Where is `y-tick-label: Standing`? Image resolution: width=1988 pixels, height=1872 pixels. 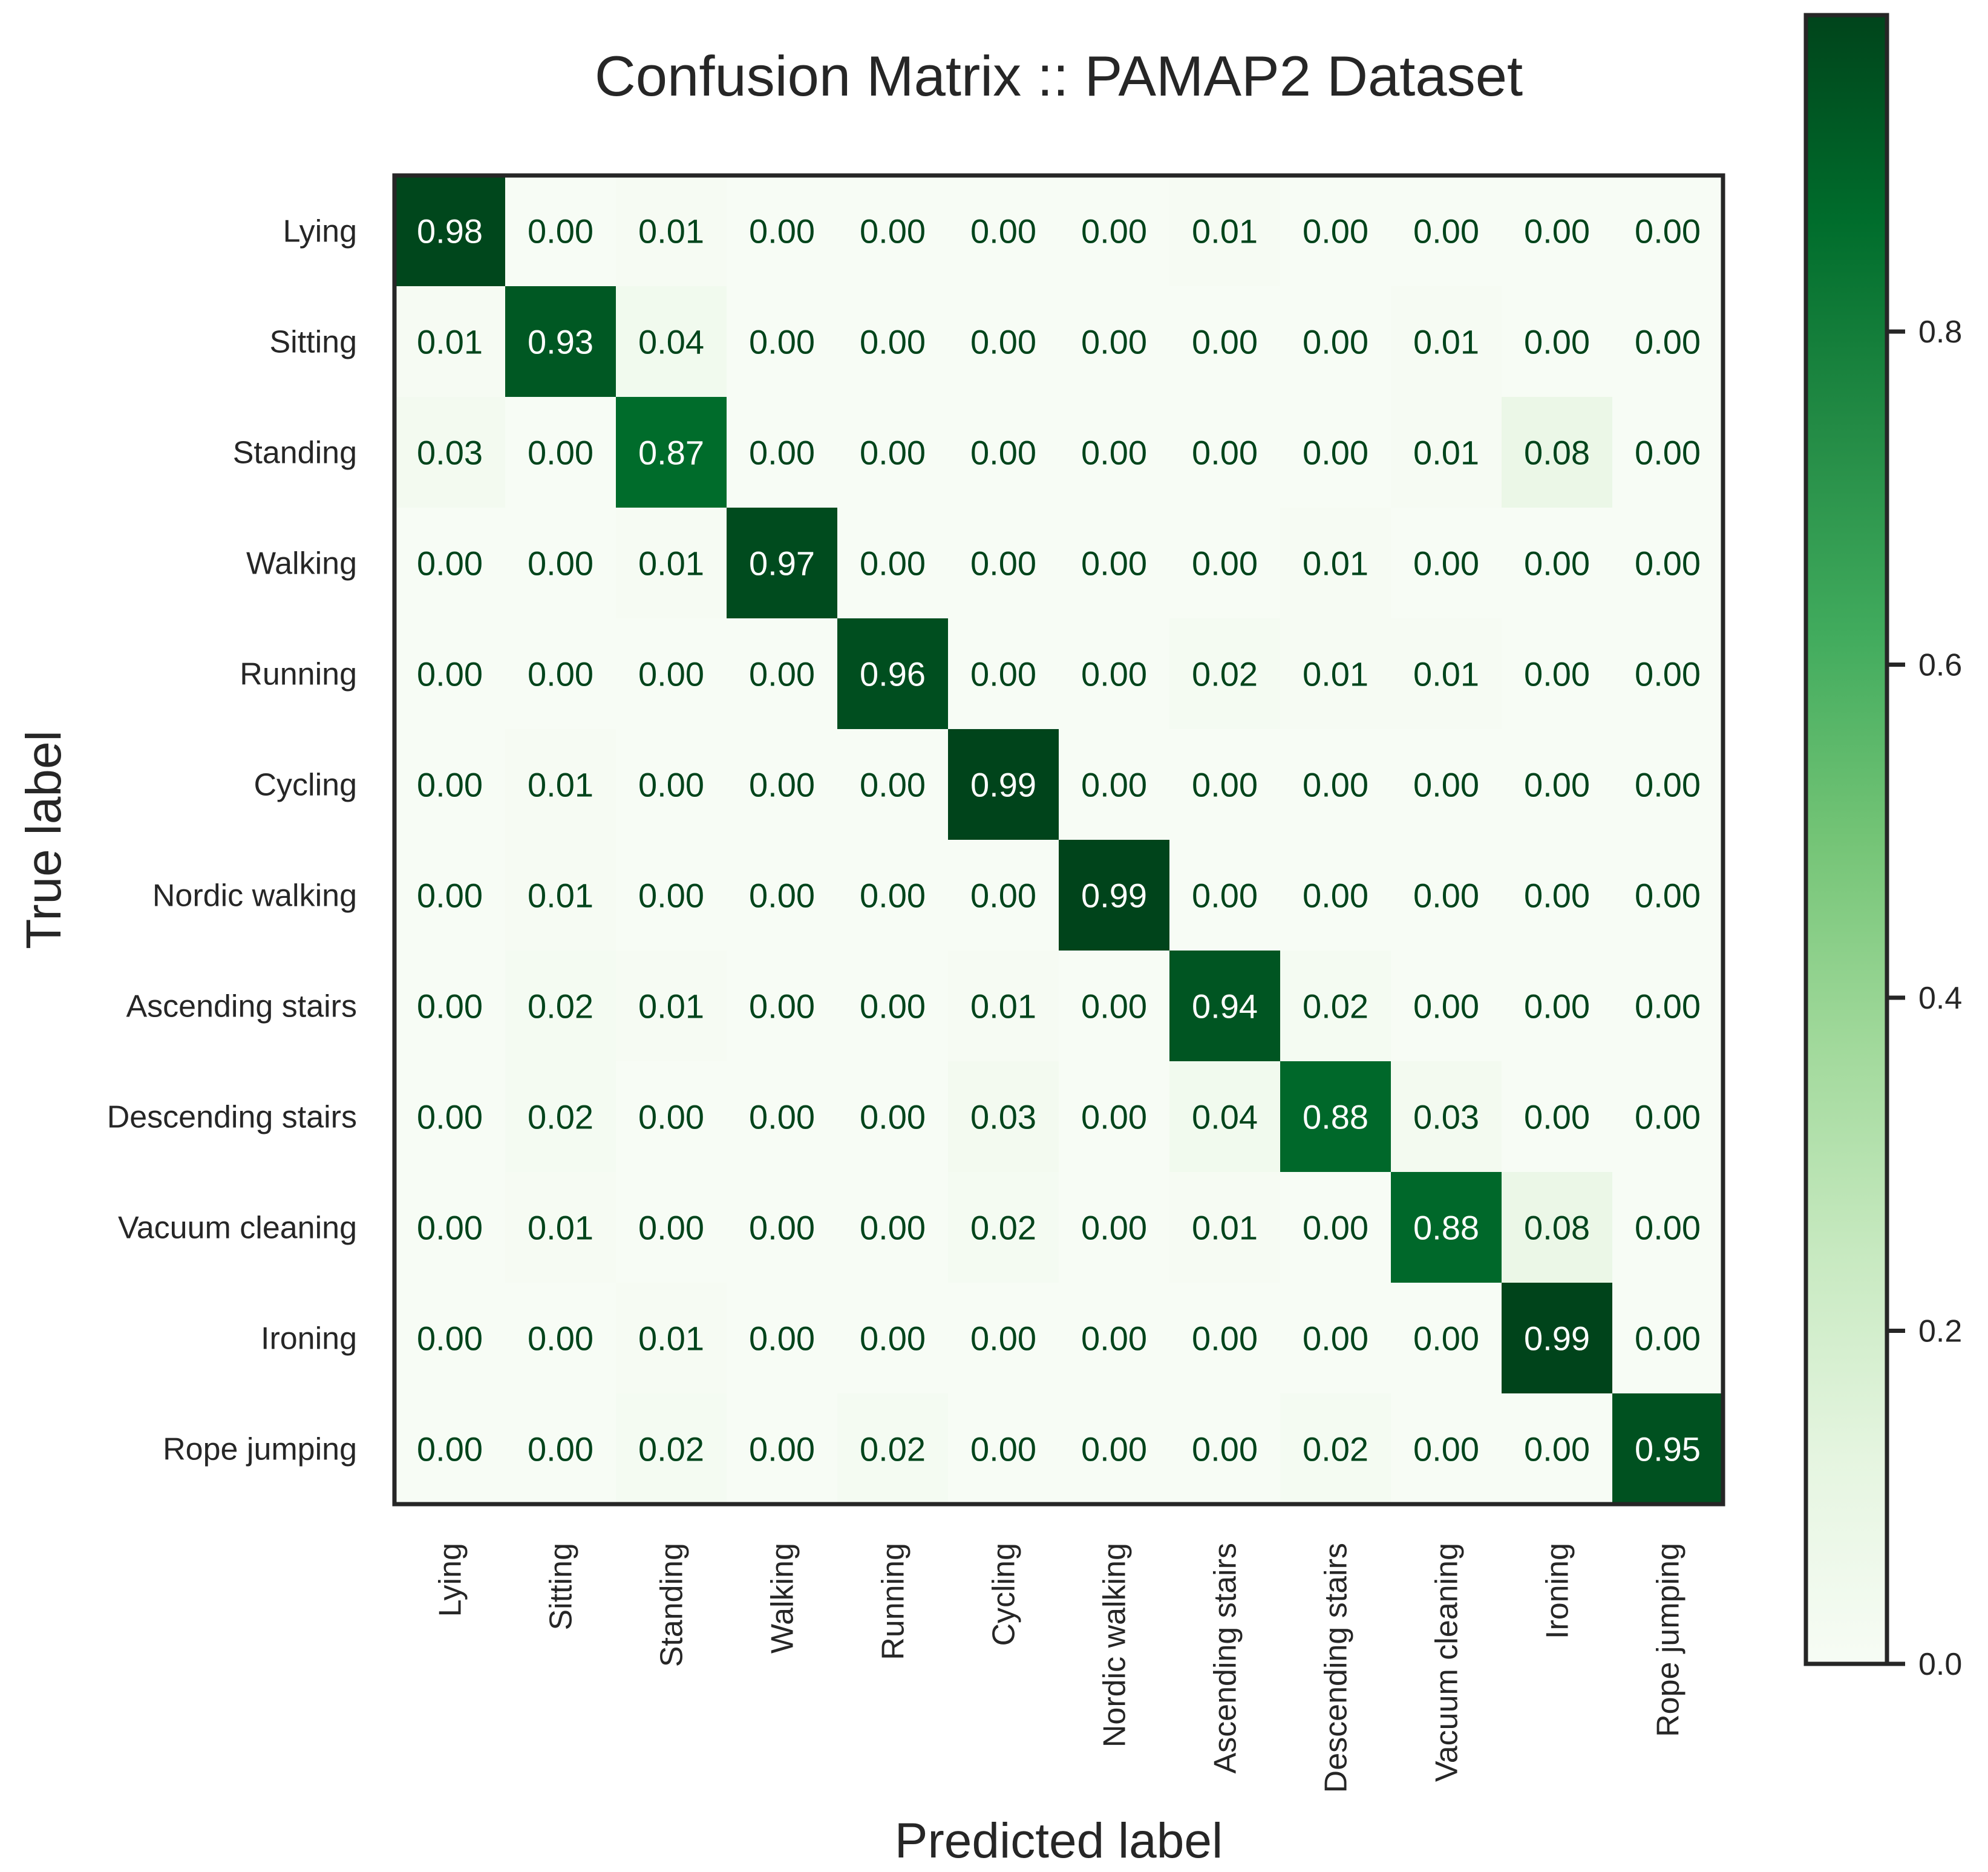 y-tick-label: Standing is located at coordinates (295, 453).